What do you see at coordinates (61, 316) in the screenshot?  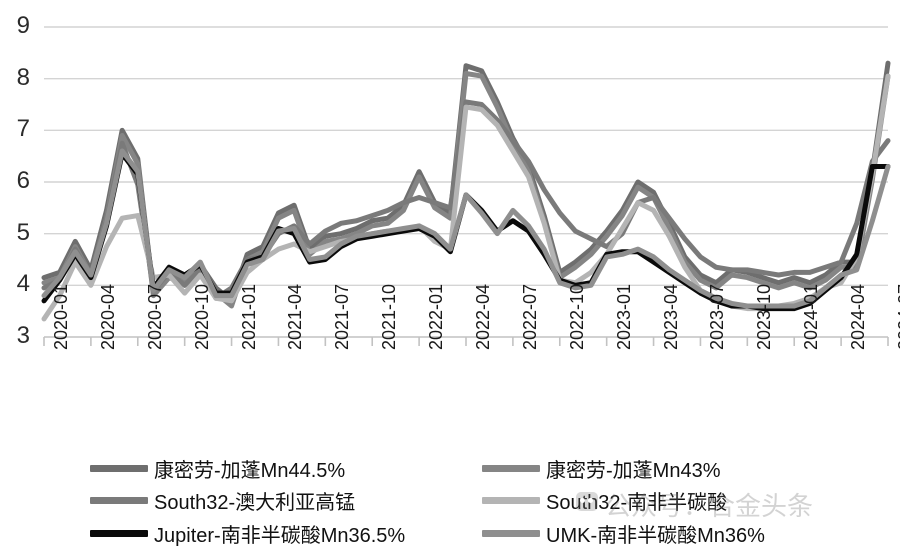 I see `x-axis-tick-label: 2020-01` at bounding box center [61, 316].